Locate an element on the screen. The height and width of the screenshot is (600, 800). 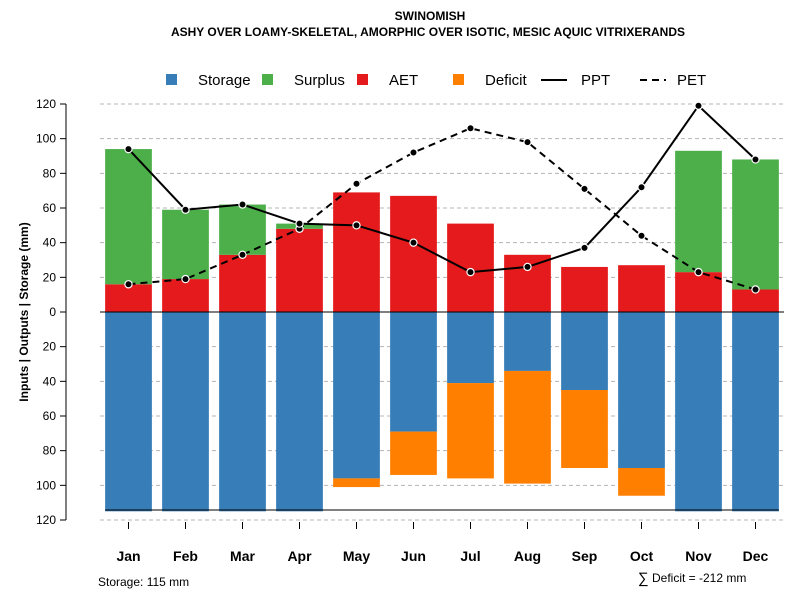
x-tick-label: Oct is located at coordinates (642, 556).